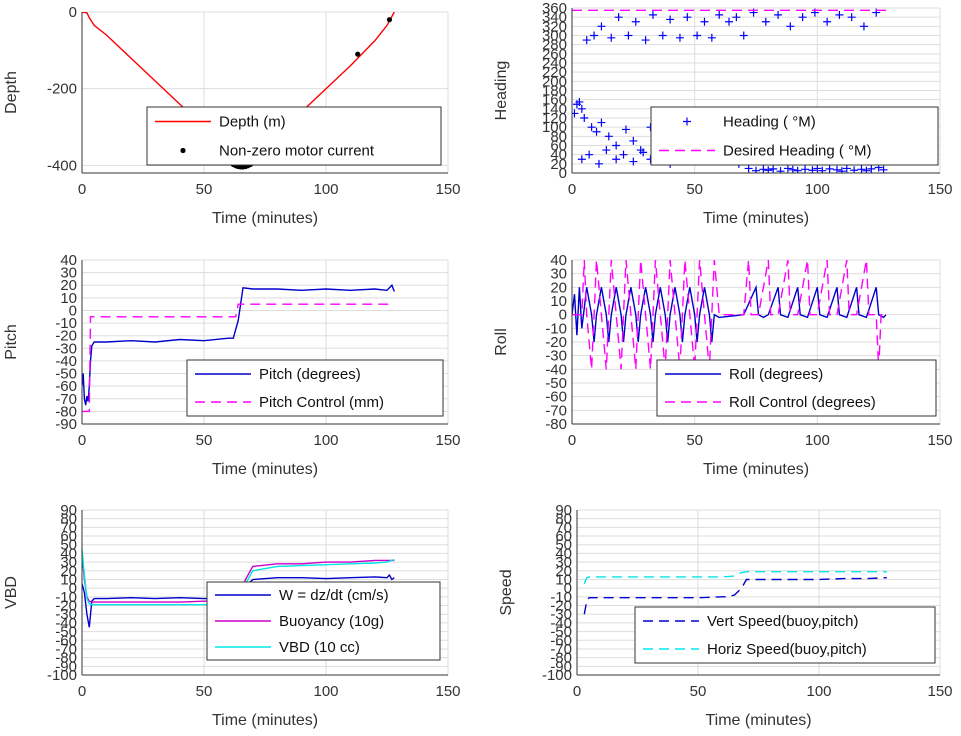  What do you see at coordinates (554, 36) in the screenshot?
I see `y-tick-label: 300` at bounding box center [554, 36].